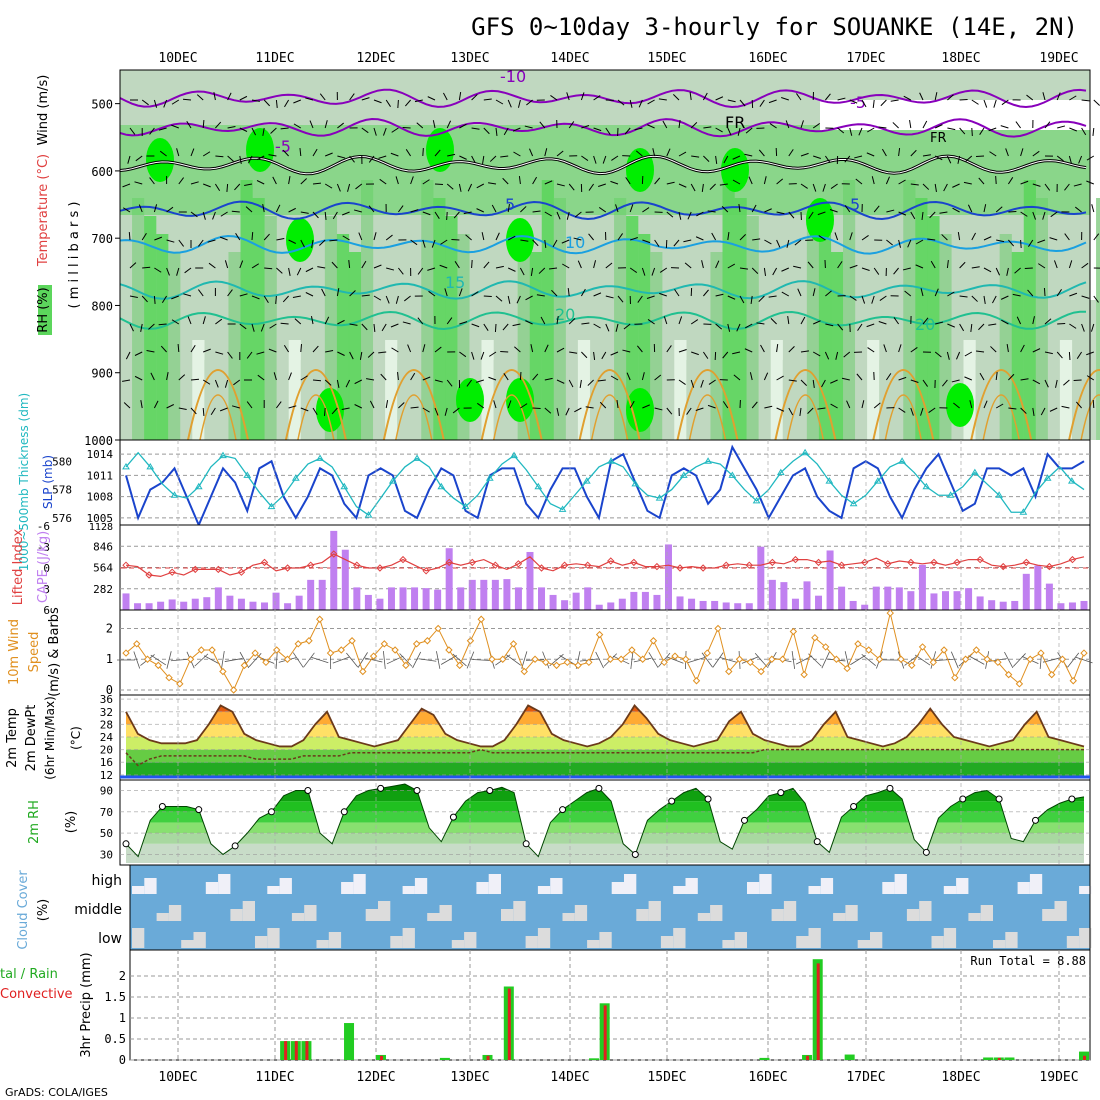 The height and width of the screenshot is (1100, 1100). What do you see at coordinates (455, 282) in the screenshot?
I see `contour-label: 15` at bounding box center [455, 282].